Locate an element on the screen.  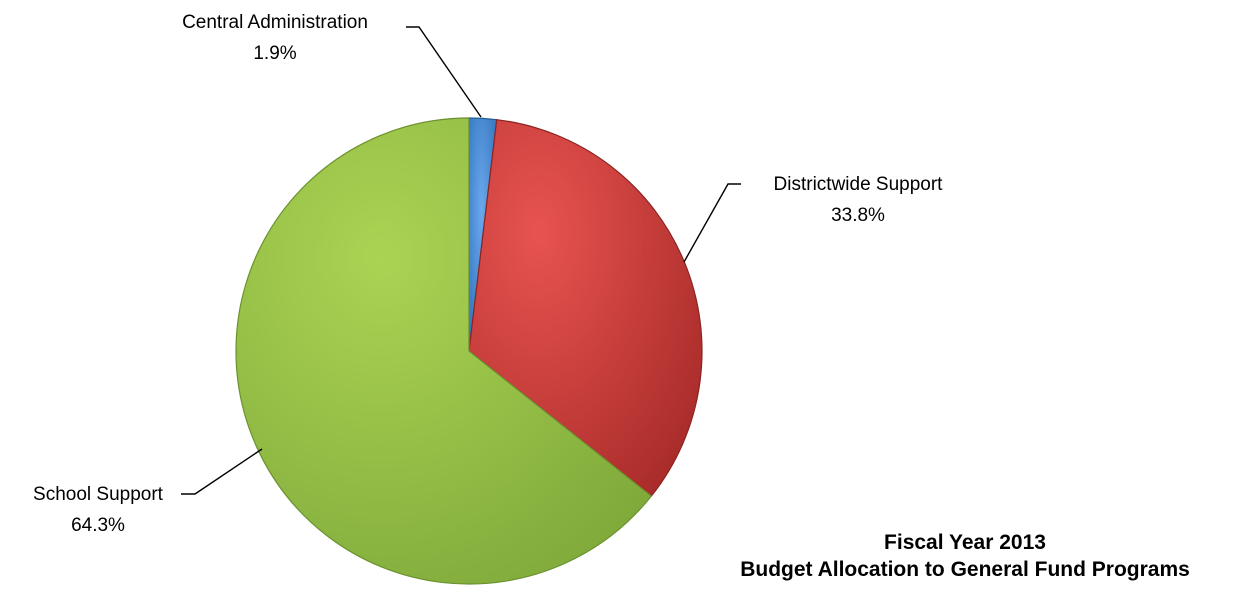
slice-name-label: Districtwide Support is located at coordinates (859, 184).